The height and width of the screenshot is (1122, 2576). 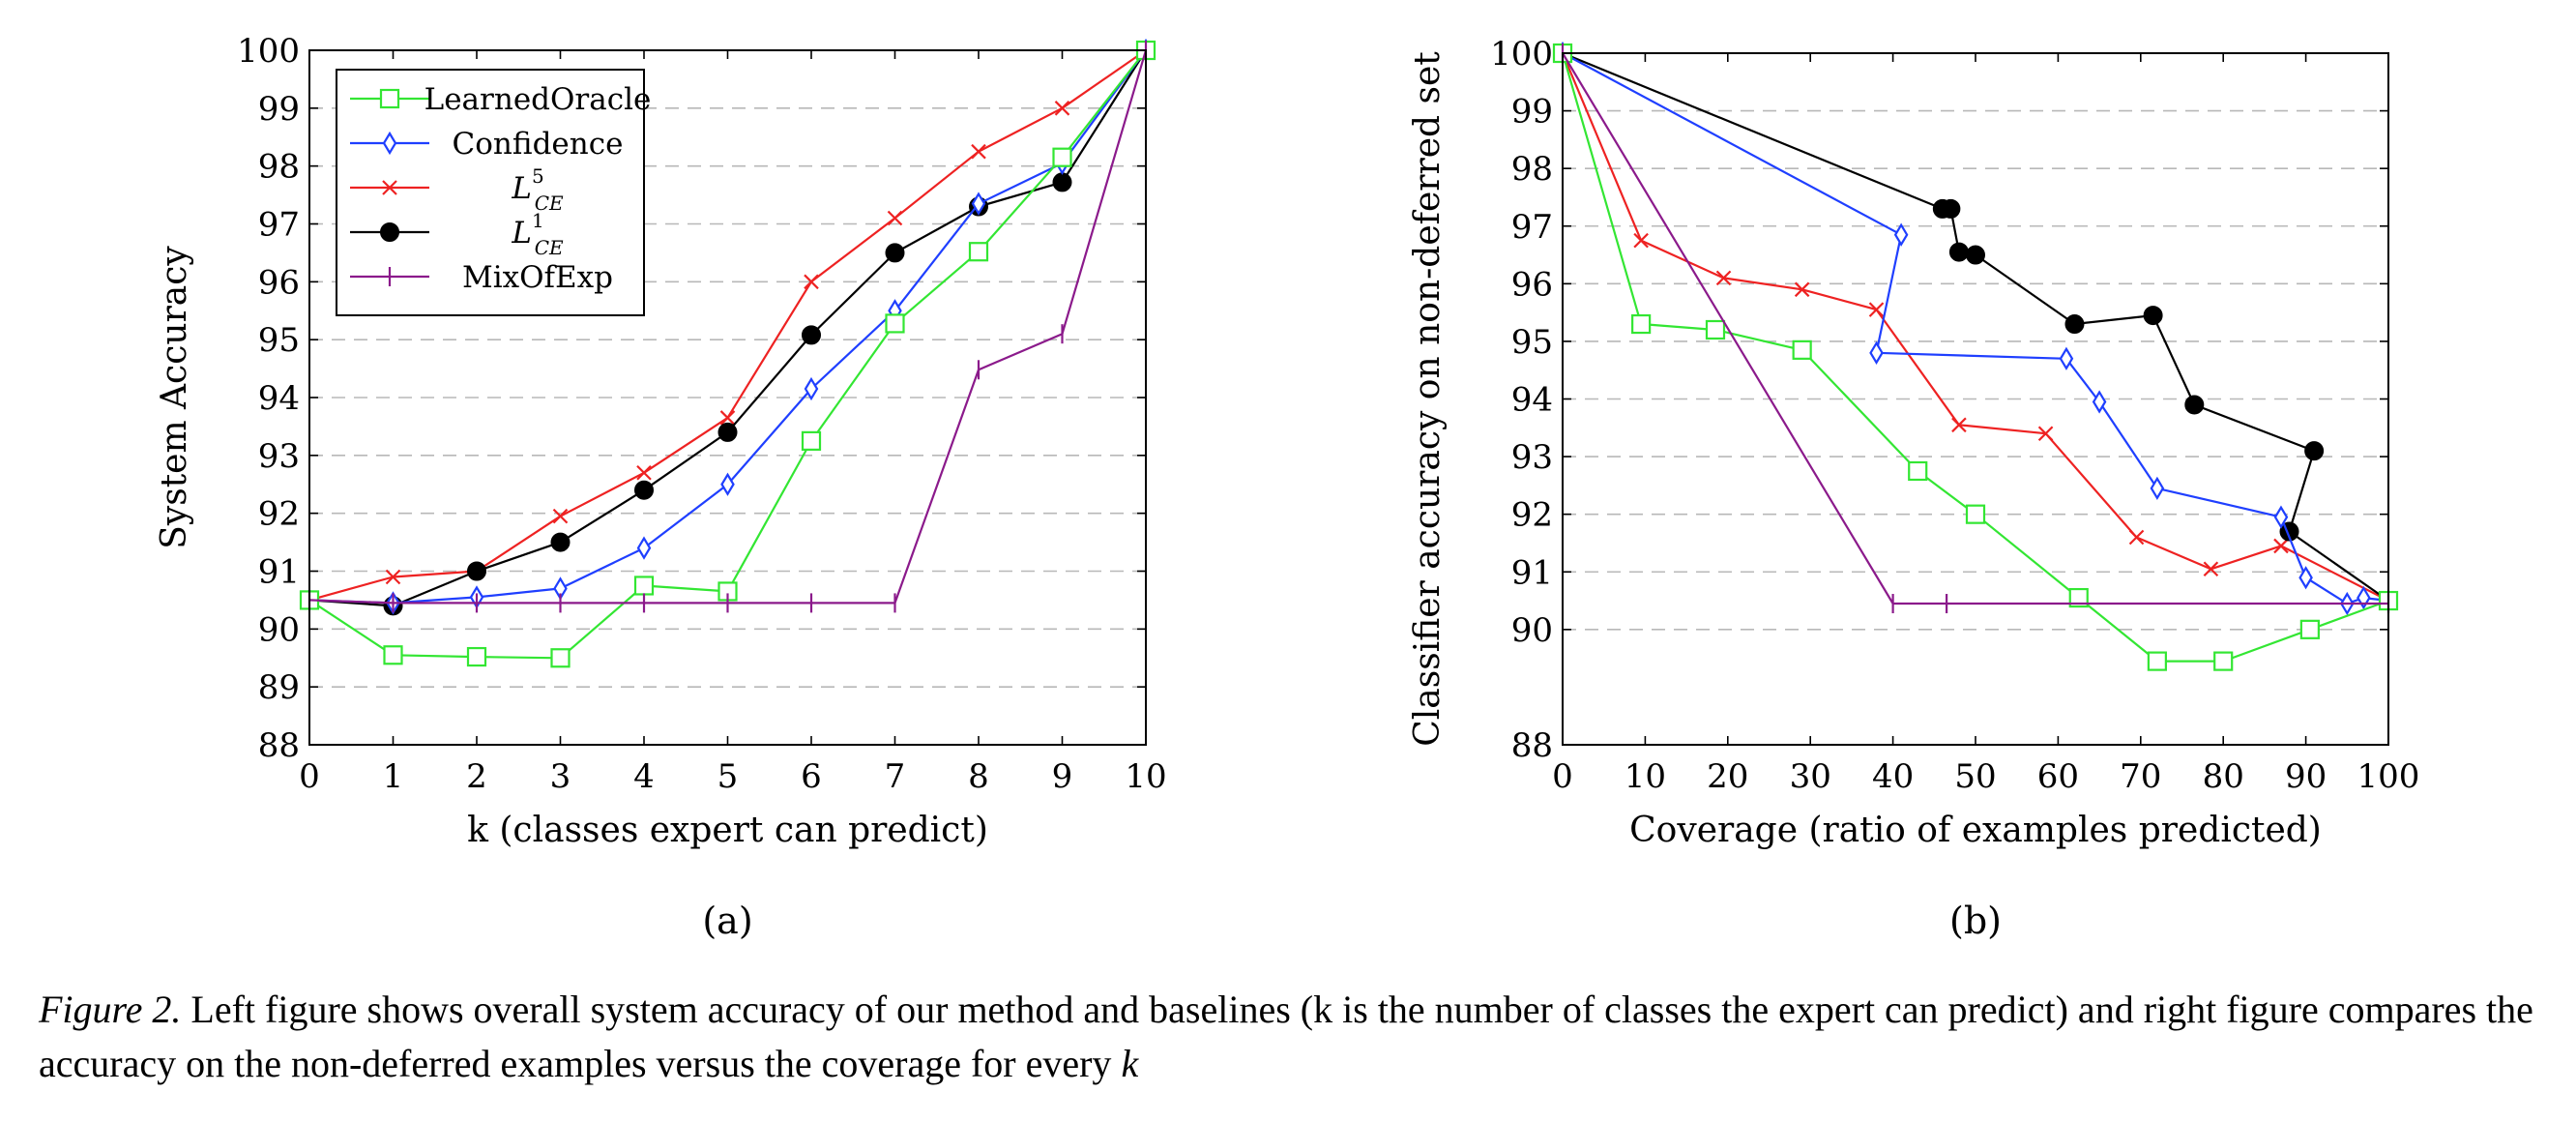 I want to click on chart-b-ytick-label: 99, so click(x=1532, y=112).